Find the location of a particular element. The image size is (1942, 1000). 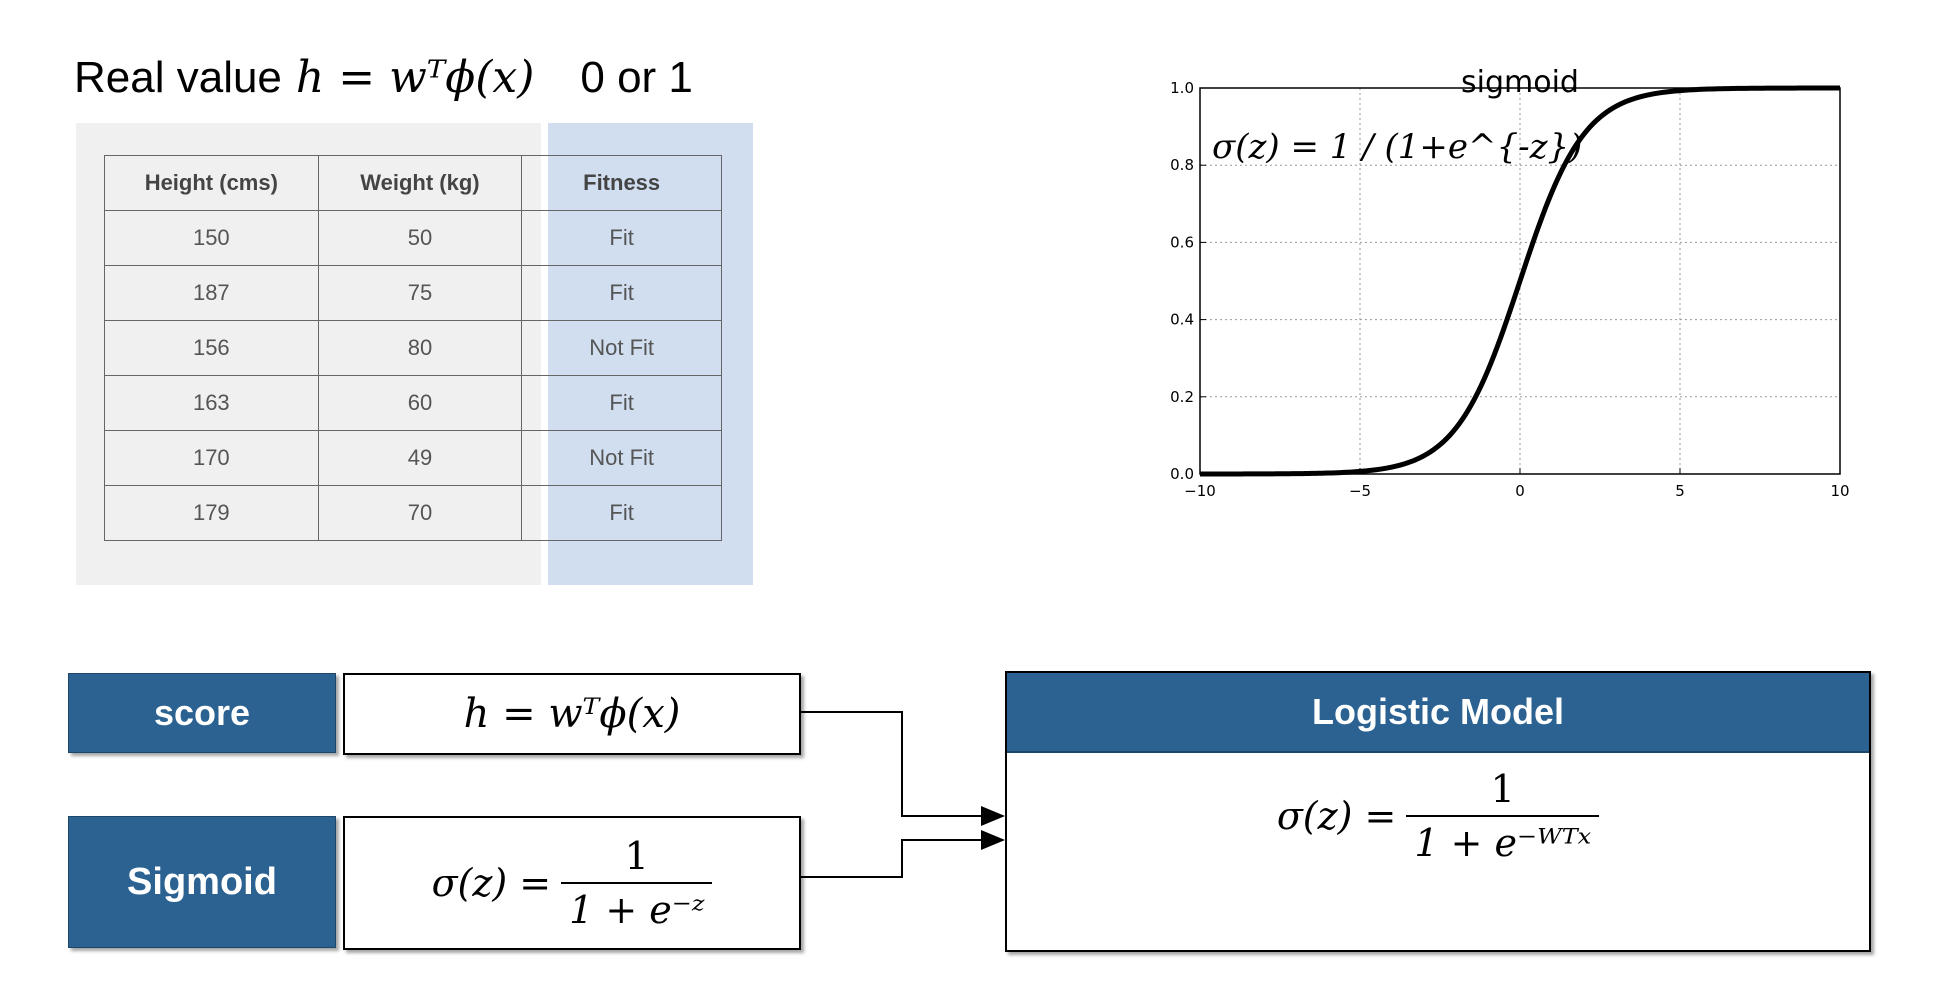

cell-height: 150 is located at coordinates (211, 238).